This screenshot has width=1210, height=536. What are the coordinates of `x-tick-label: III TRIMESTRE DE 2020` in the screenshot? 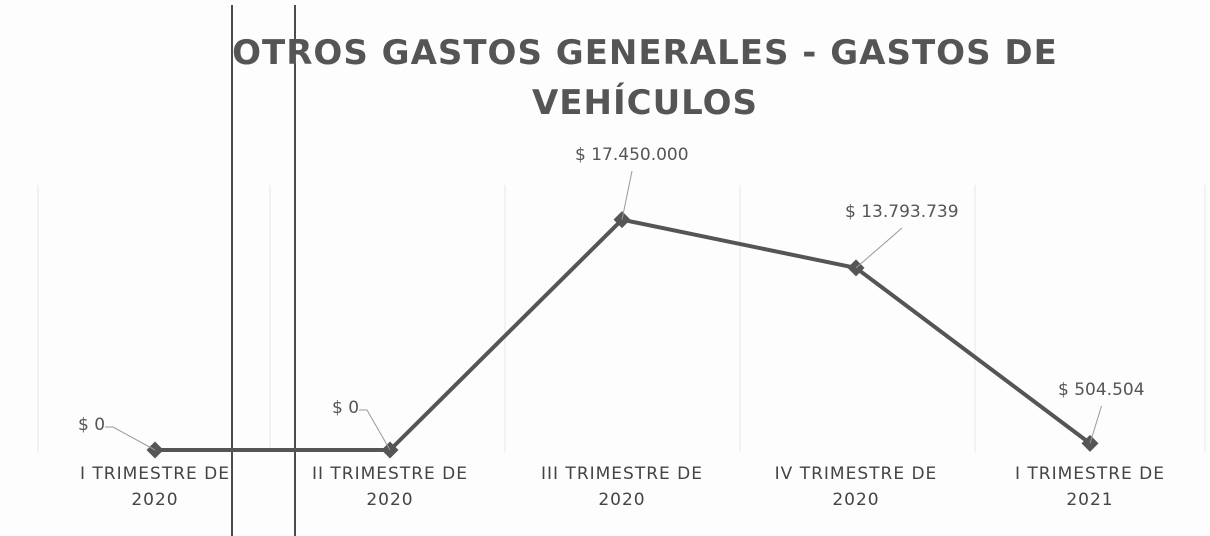 It's located at (622, 487).